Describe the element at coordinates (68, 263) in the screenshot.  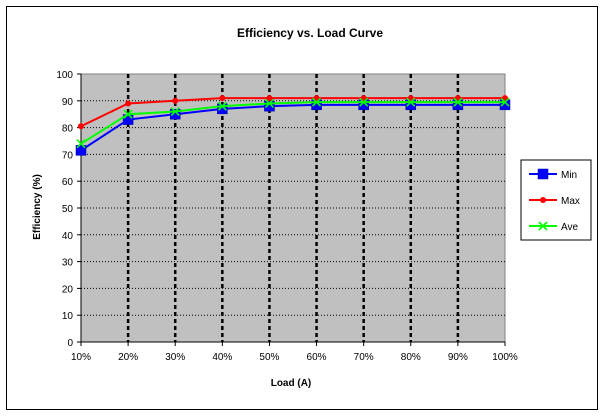
I see `y-tick-label: 30` at that location.